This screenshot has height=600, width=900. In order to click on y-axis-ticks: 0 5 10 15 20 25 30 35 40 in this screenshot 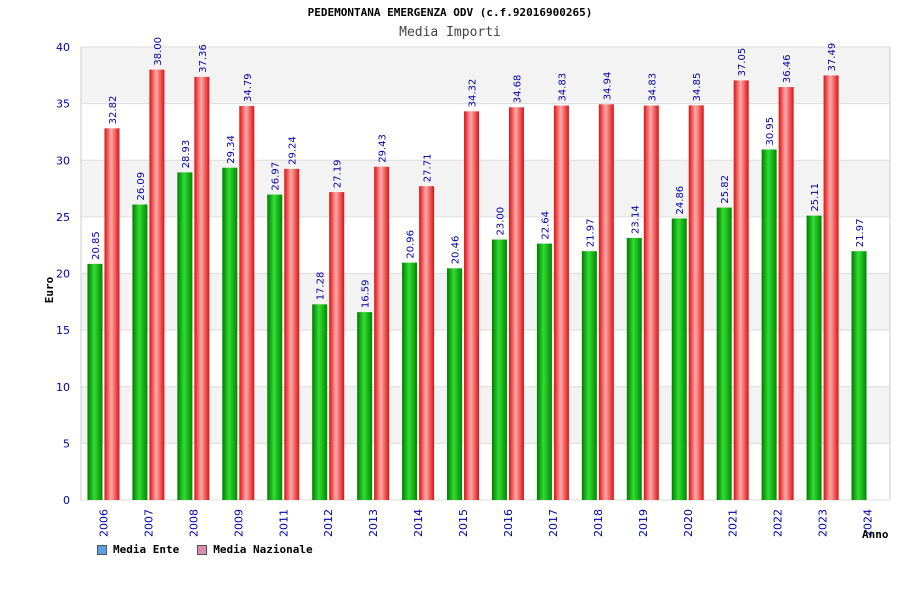, I will do `click(63, 274)`.